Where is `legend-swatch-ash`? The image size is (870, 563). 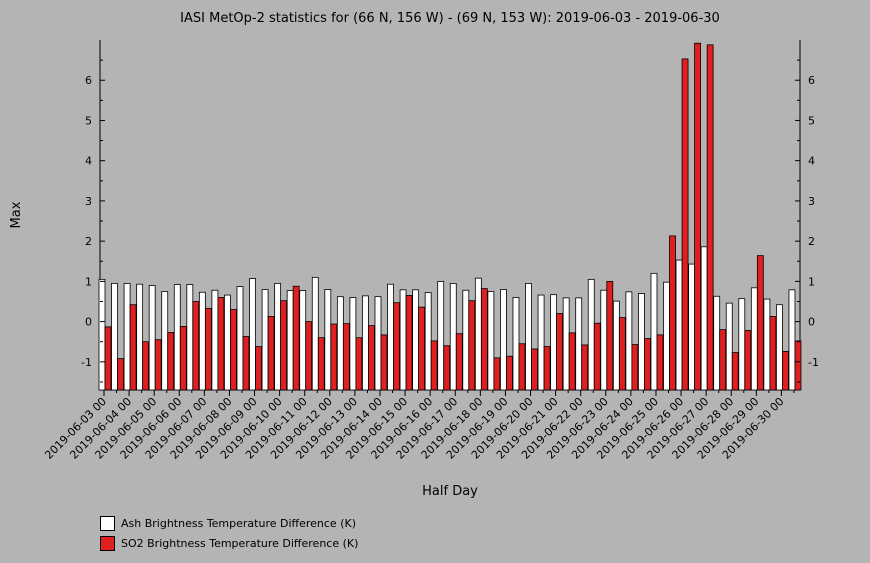
legend-swatch-ash is located at coordinates (107, 523).